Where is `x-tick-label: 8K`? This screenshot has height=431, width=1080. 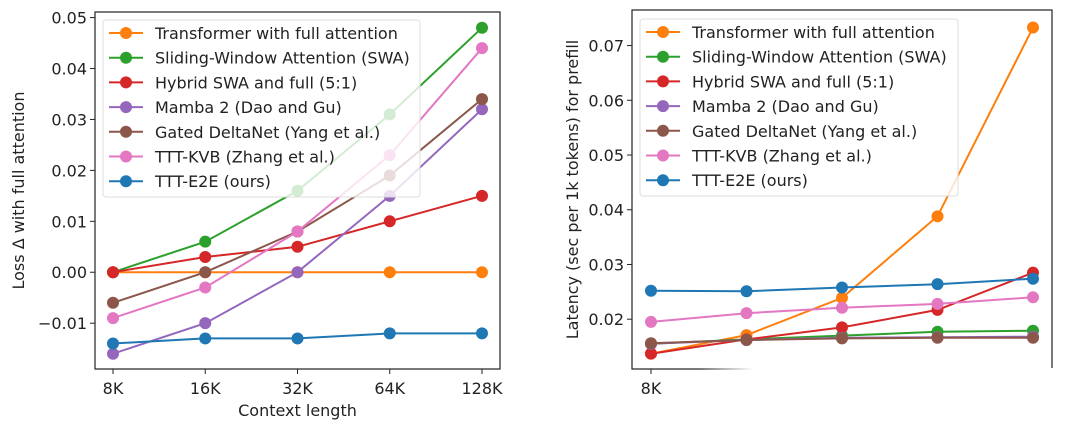
x-tick-label: 8K is located at coordinates (113, 388).